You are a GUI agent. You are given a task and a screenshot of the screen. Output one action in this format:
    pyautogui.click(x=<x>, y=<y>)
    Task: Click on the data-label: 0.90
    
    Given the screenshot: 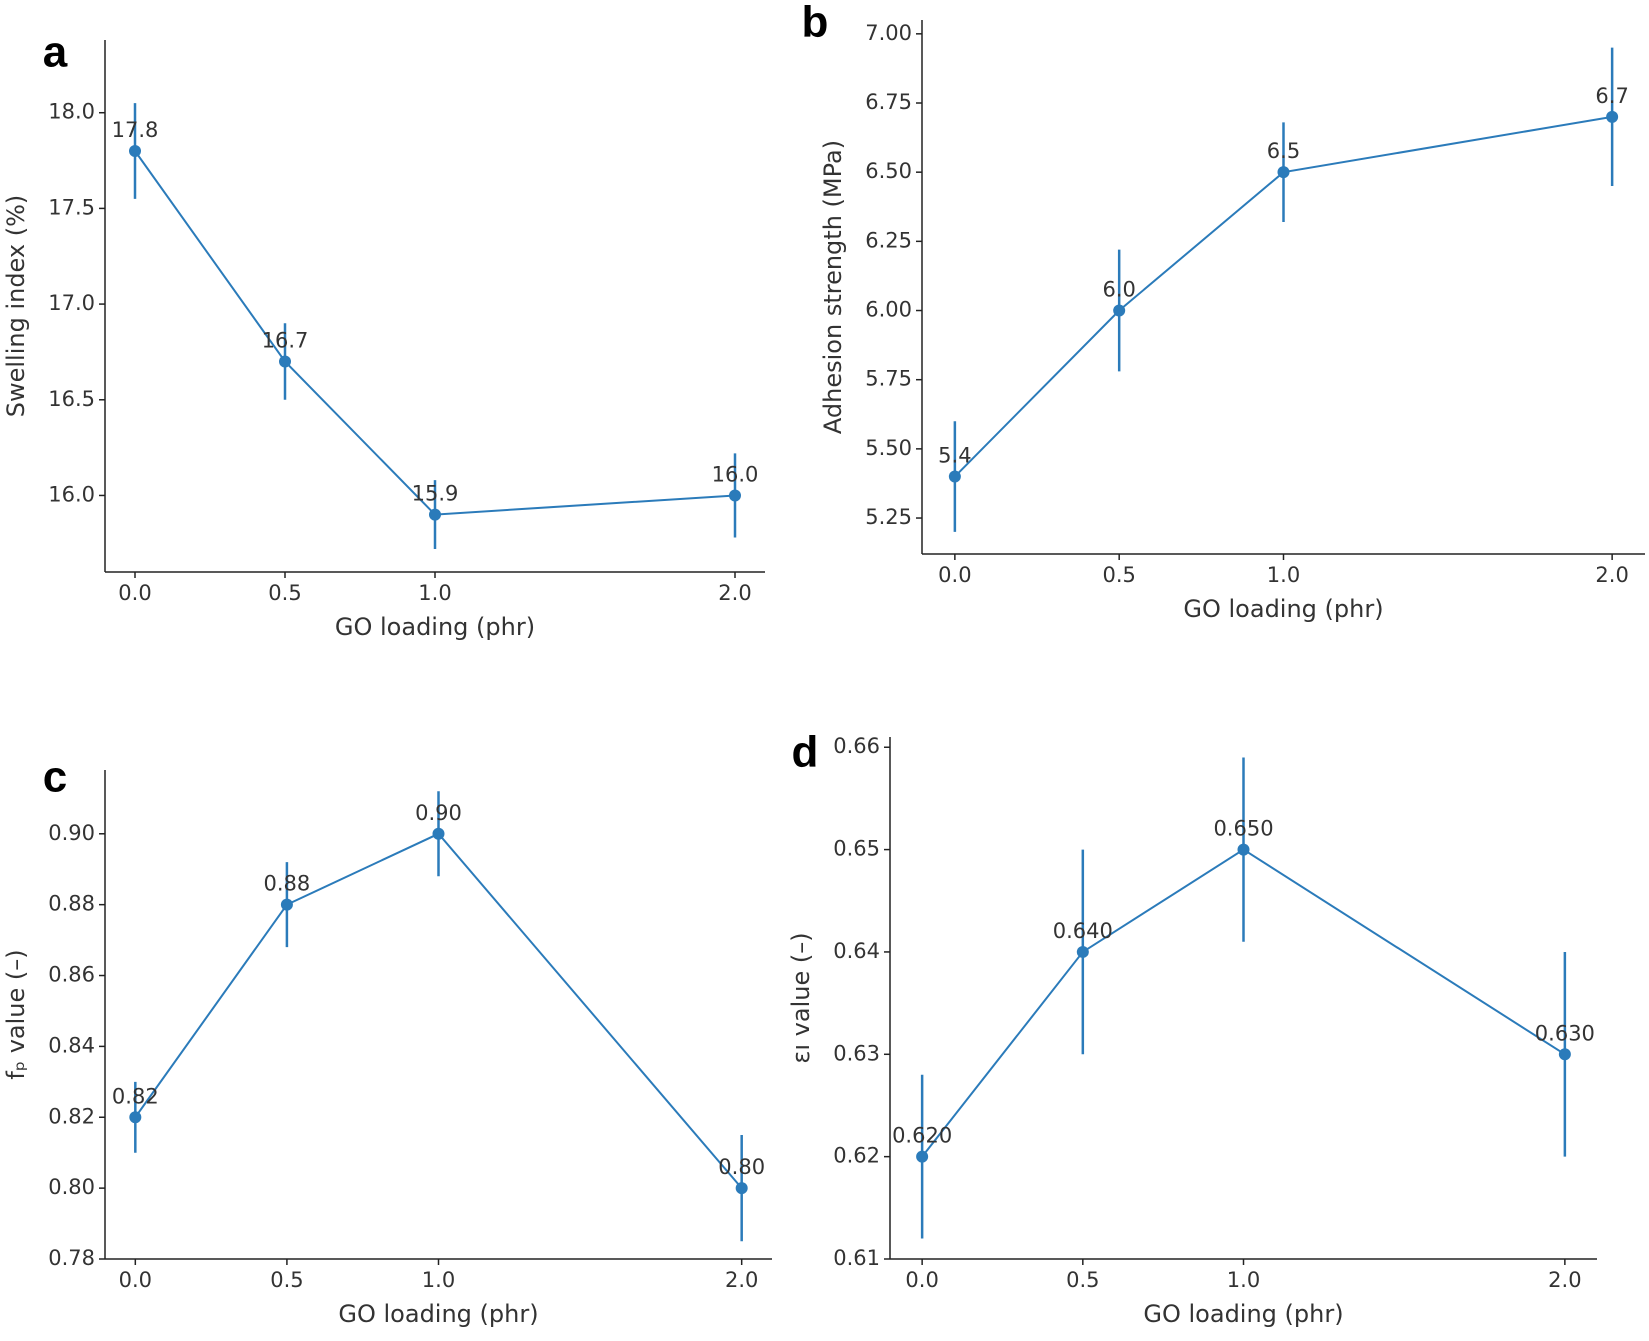 What is the action you would take?
    pyautogui.click(x=438, y=813)
    